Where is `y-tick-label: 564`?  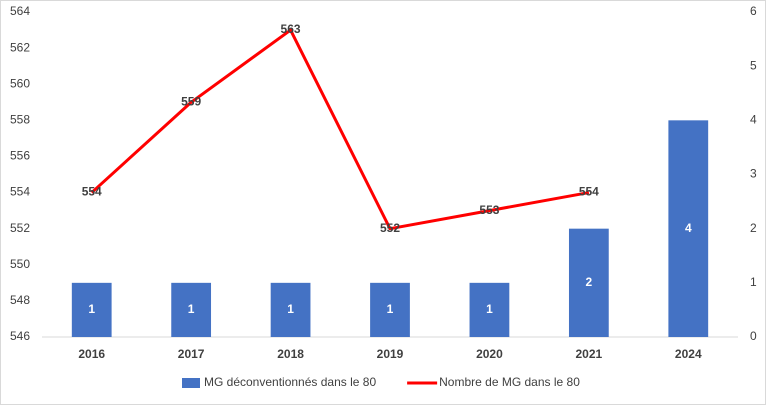
y-tick-label: 564 is located at coordinates (20, 11).